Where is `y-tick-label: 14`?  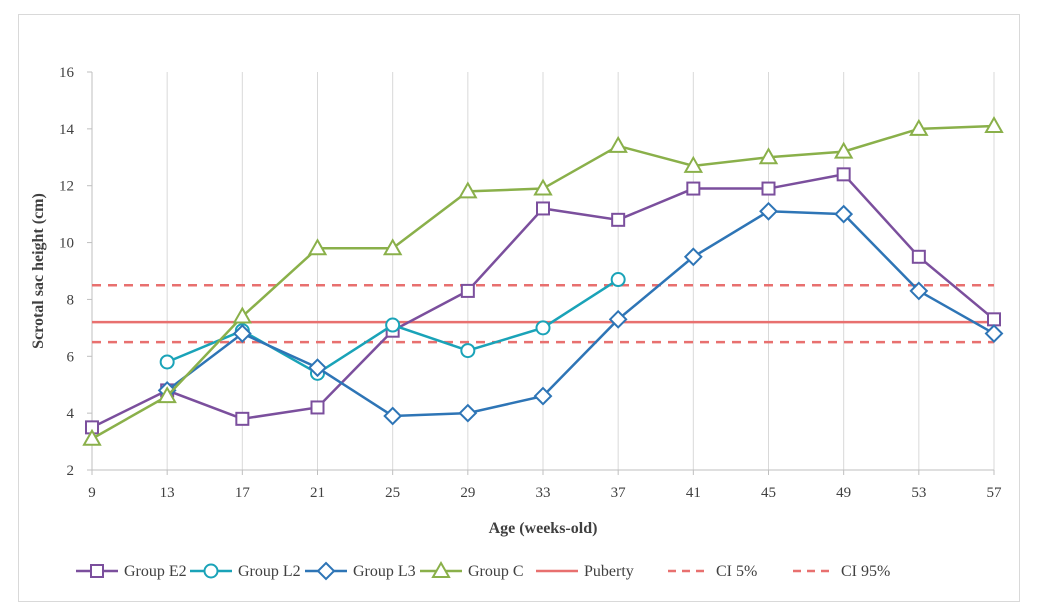 y-tick-label: 14 is located at coordinates (67, 130).